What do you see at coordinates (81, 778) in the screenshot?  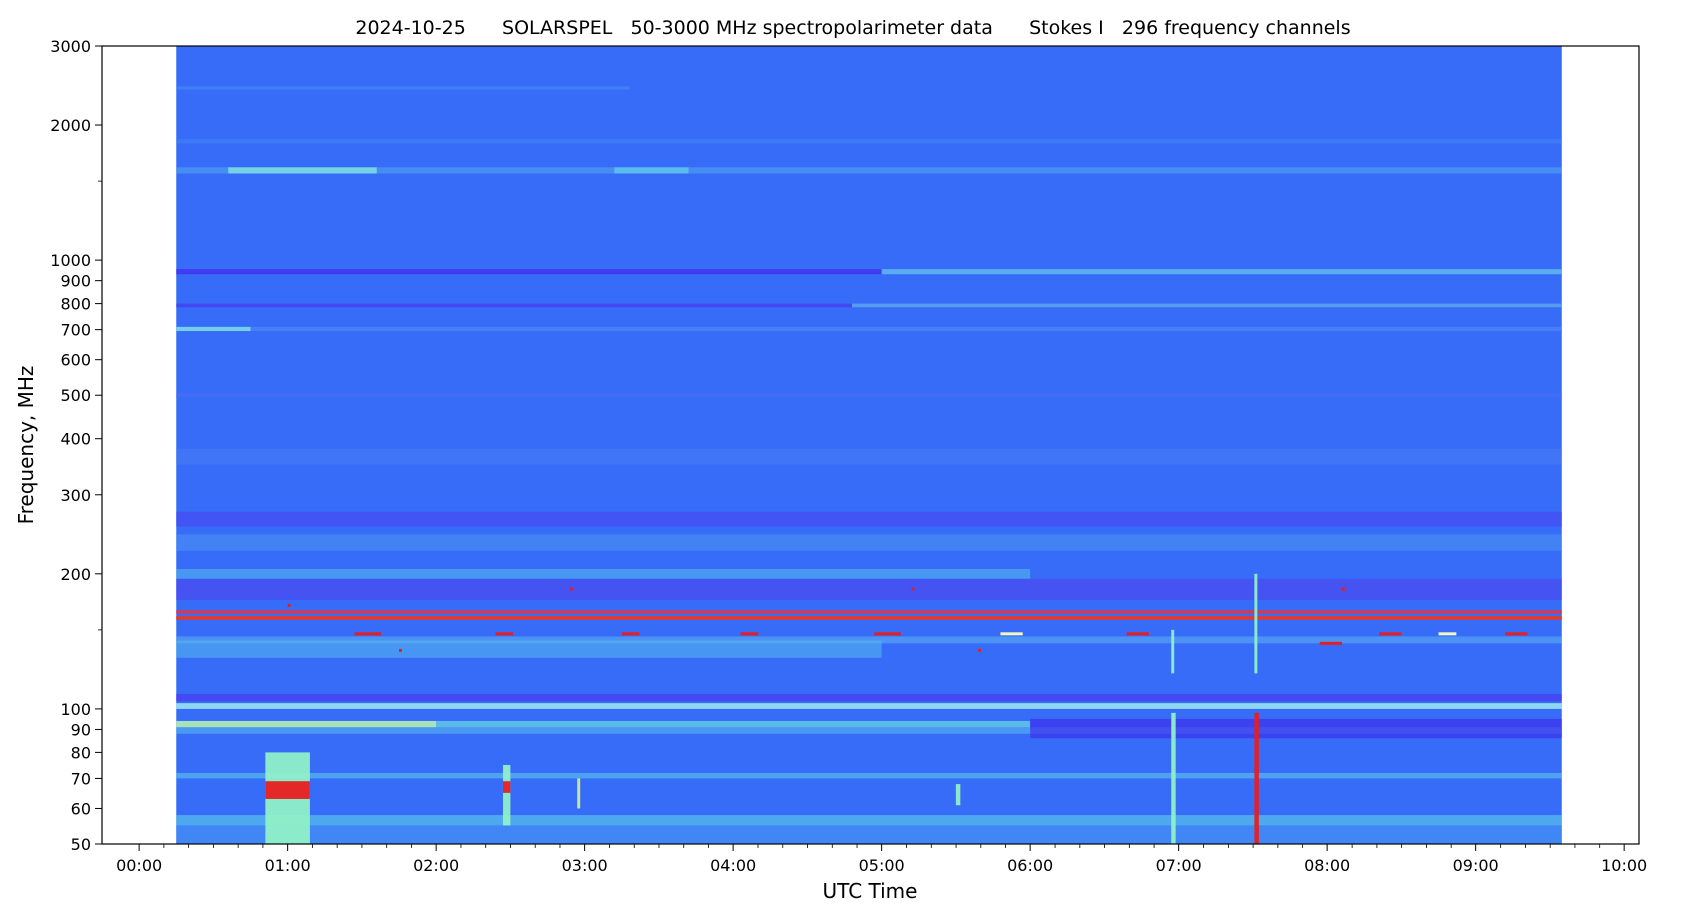 I see `y-tick-label: 70` at bounding box center [81, 778].